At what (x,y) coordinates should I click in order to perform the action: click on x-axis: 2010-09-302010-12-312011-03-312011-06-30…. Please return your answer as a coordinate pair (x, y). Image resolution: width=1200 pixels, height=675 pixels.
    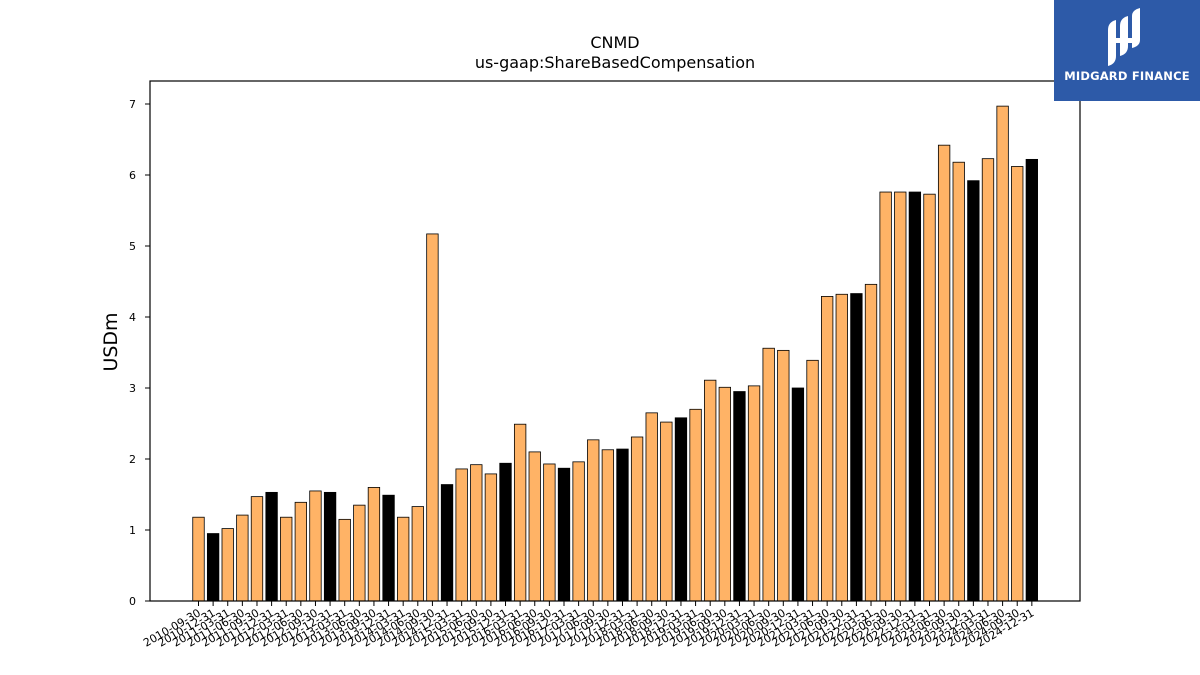
    Looking at the image, I should click on (588, 625).